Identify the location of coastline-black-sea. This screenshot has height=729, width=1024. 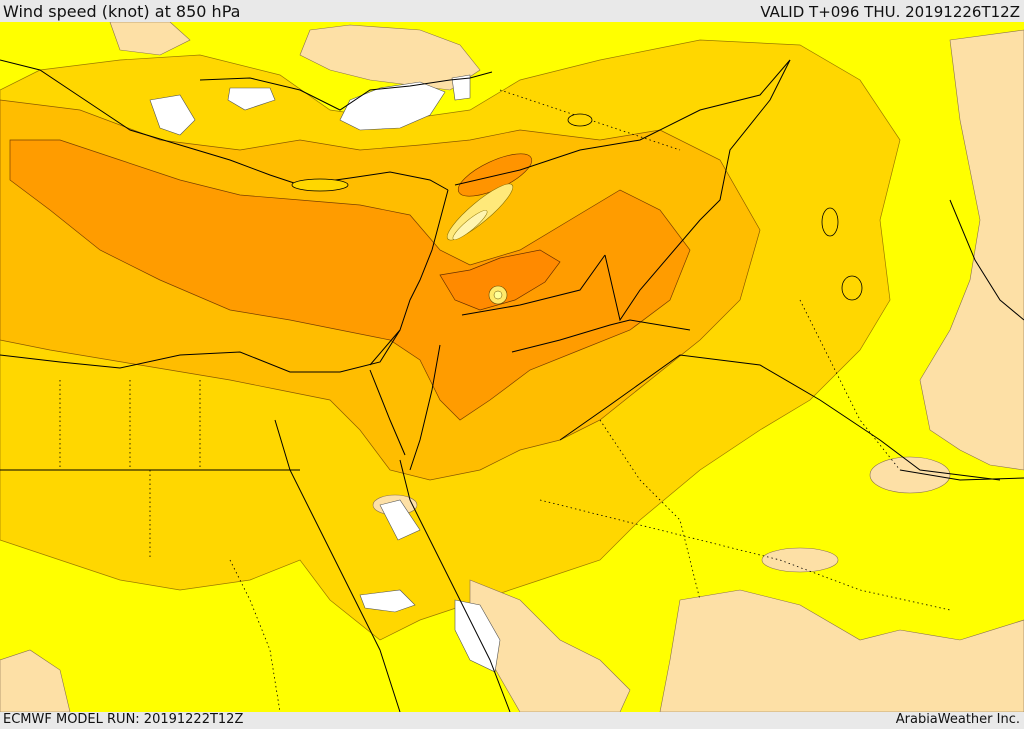
(346, 91).